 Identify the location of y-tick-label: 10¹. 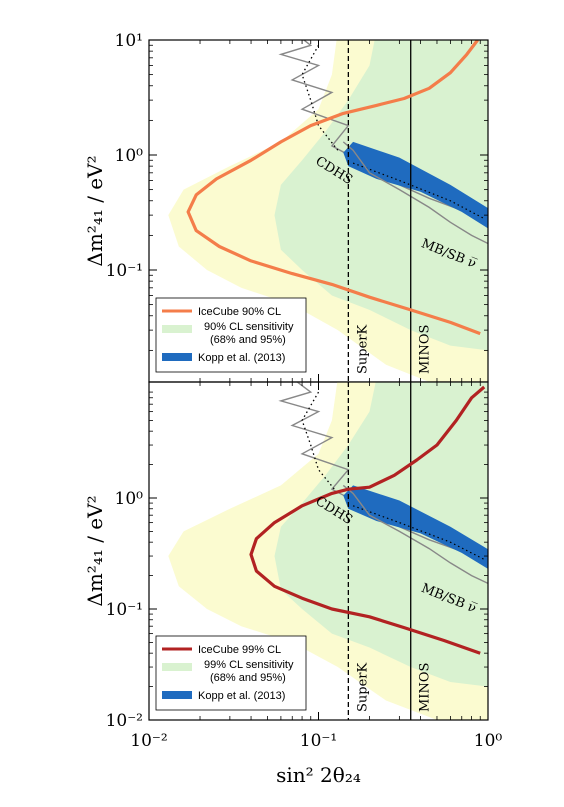
(129, 41).